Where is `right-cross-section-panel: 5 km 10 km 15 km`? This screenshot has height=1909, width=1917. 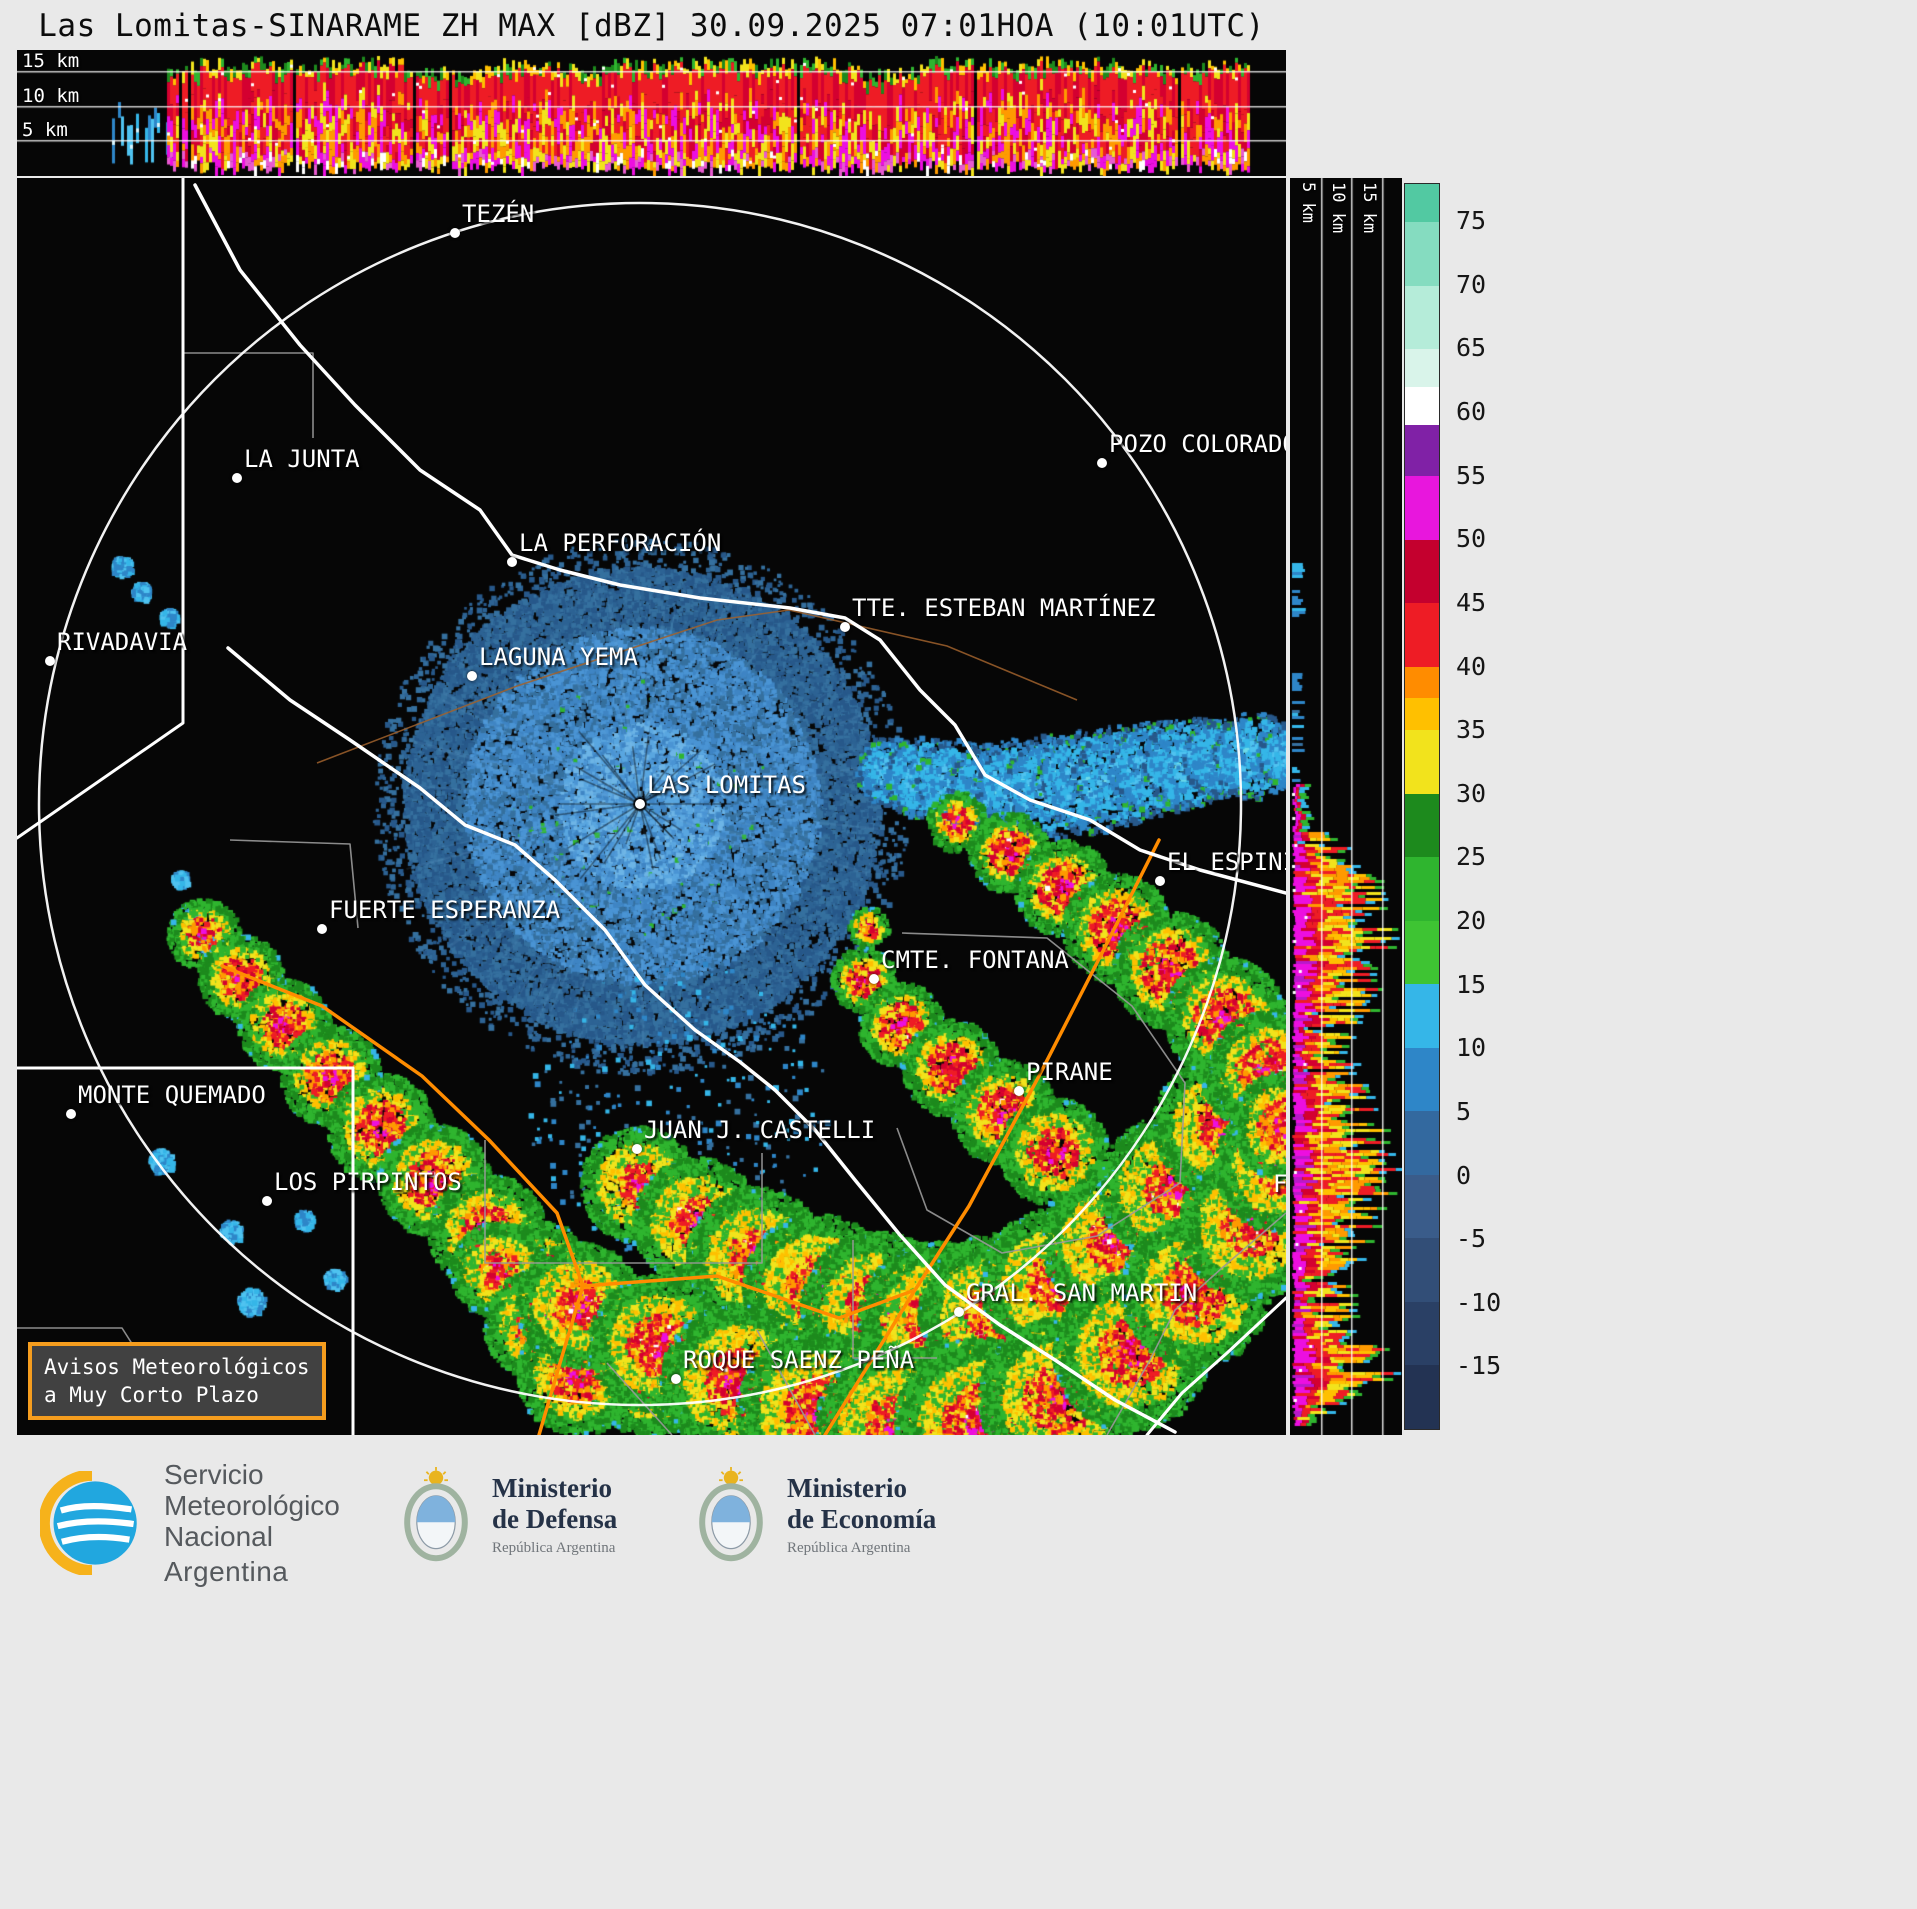 right-cross-section-panel: 5 km 10 km 15 km is located at coordinates (1346, 806).